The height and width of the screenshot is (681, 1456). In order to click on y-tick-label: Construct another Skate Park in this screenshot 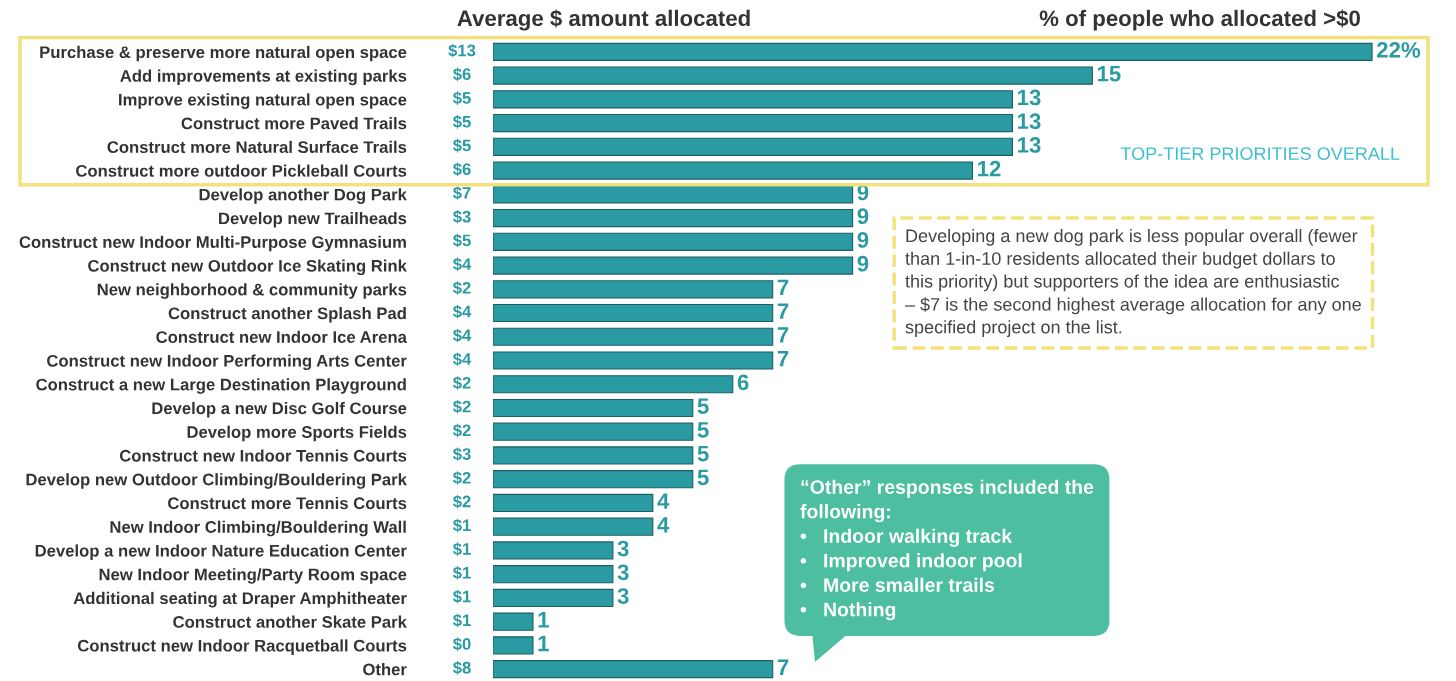, I will do `click(290, 621)`.